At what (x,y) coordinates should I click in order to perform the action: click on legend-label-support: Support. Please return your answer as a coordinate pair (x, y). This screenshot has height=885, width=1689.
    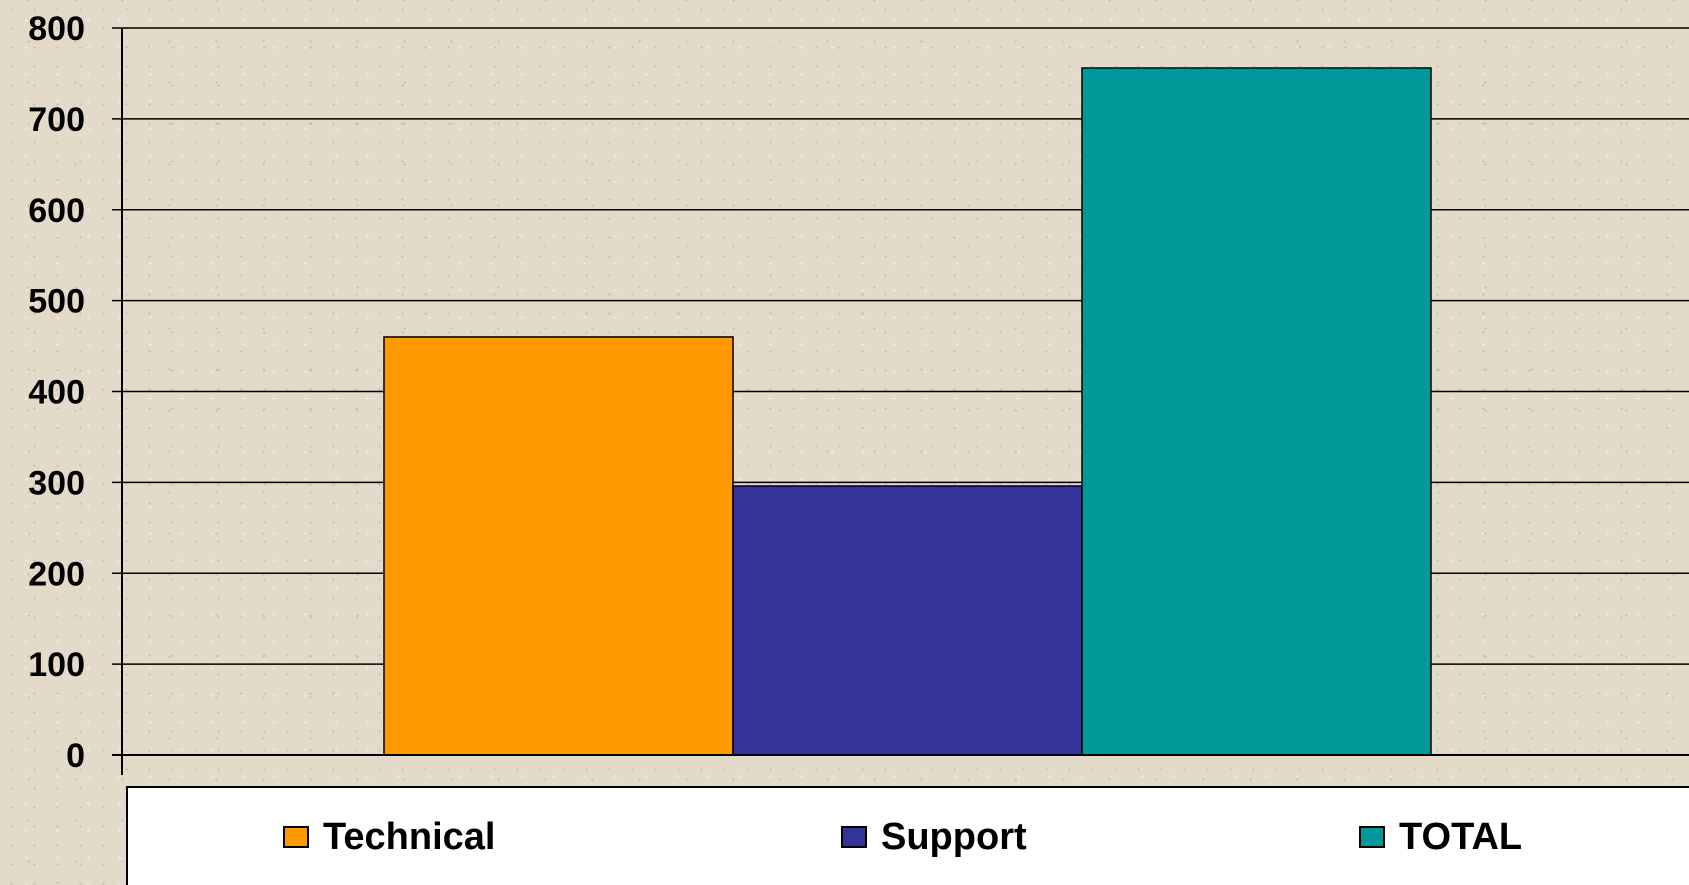
    Looking at the image, I should click on (954, 836).